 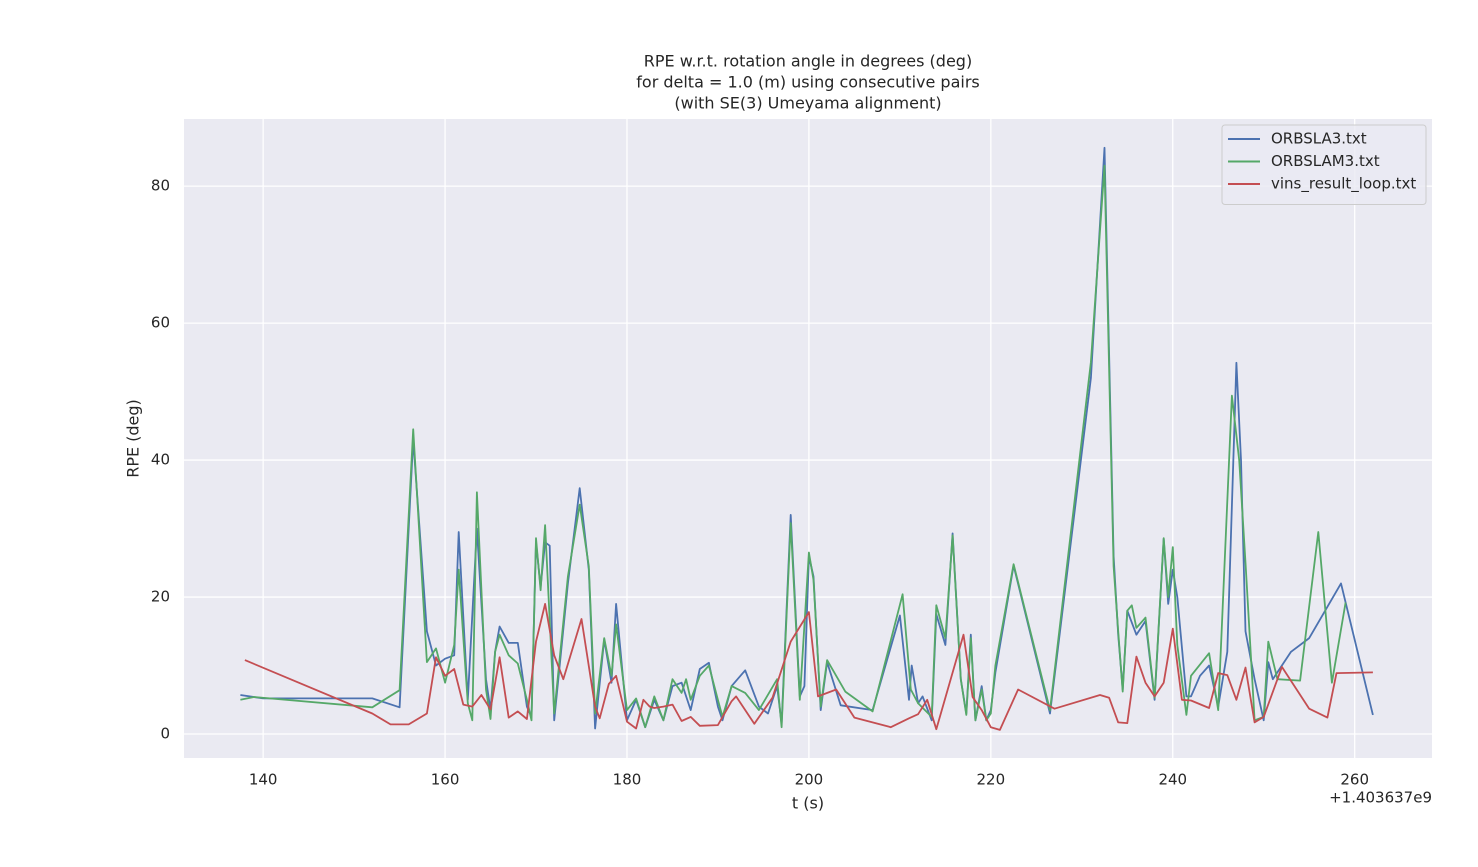 I want to click on legend-label: ORBSLAM3.txt, so click(x=1325, y=161).